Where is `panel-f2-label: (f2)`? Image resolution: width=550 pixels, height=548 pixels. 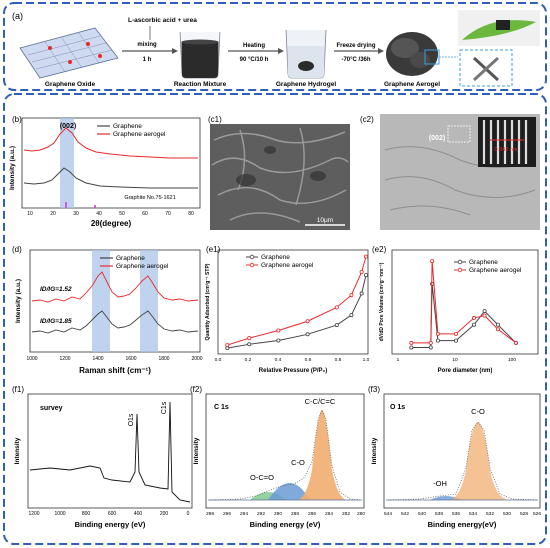 panel-f2-label: (f2) is located at coordinates (196, 389).